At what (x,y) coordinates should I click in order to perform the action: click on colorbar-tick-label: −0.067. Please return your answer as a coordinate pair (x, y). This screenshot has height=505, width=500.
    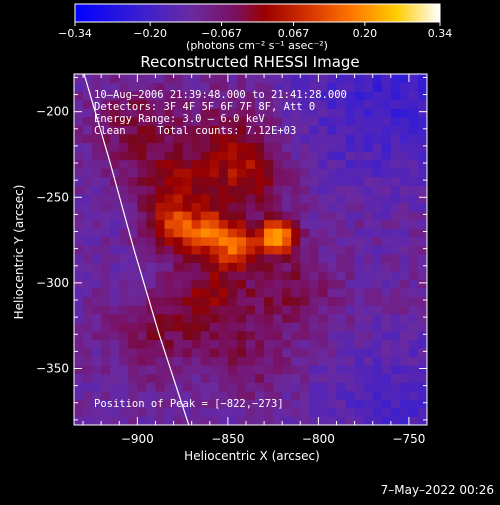
    Looking at the image, I should click on (221, 33).